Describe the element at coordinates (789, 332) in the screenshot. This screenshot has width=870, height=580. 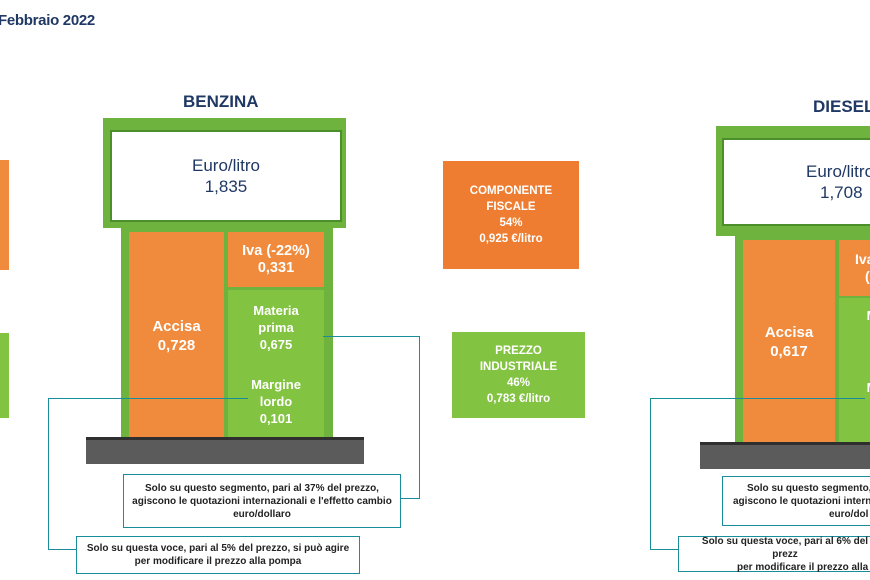
I see `diesel-accisa-label: Accisa` at that location.